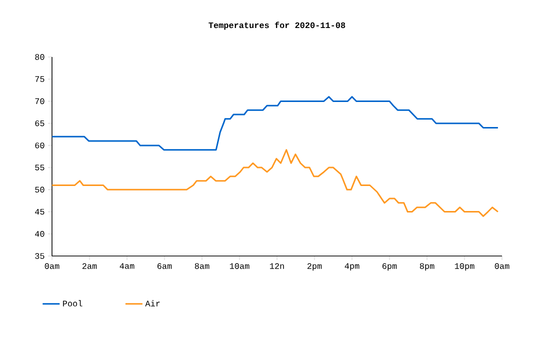  I want to click on x-tick-label: 4am, so click(127, 266).